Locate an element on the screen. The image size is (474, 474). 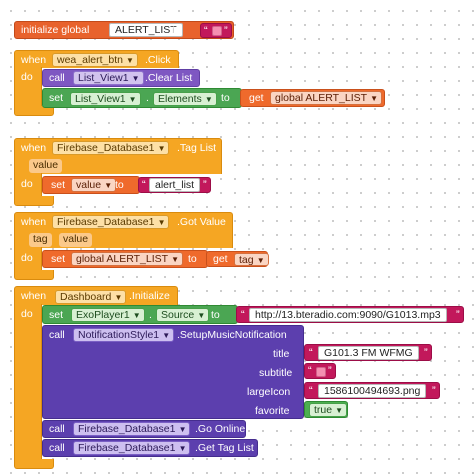
set-exoplayer-source: set ExoPlayer1 ▼ . Source ▼ to is located at coordinates (140, 314).